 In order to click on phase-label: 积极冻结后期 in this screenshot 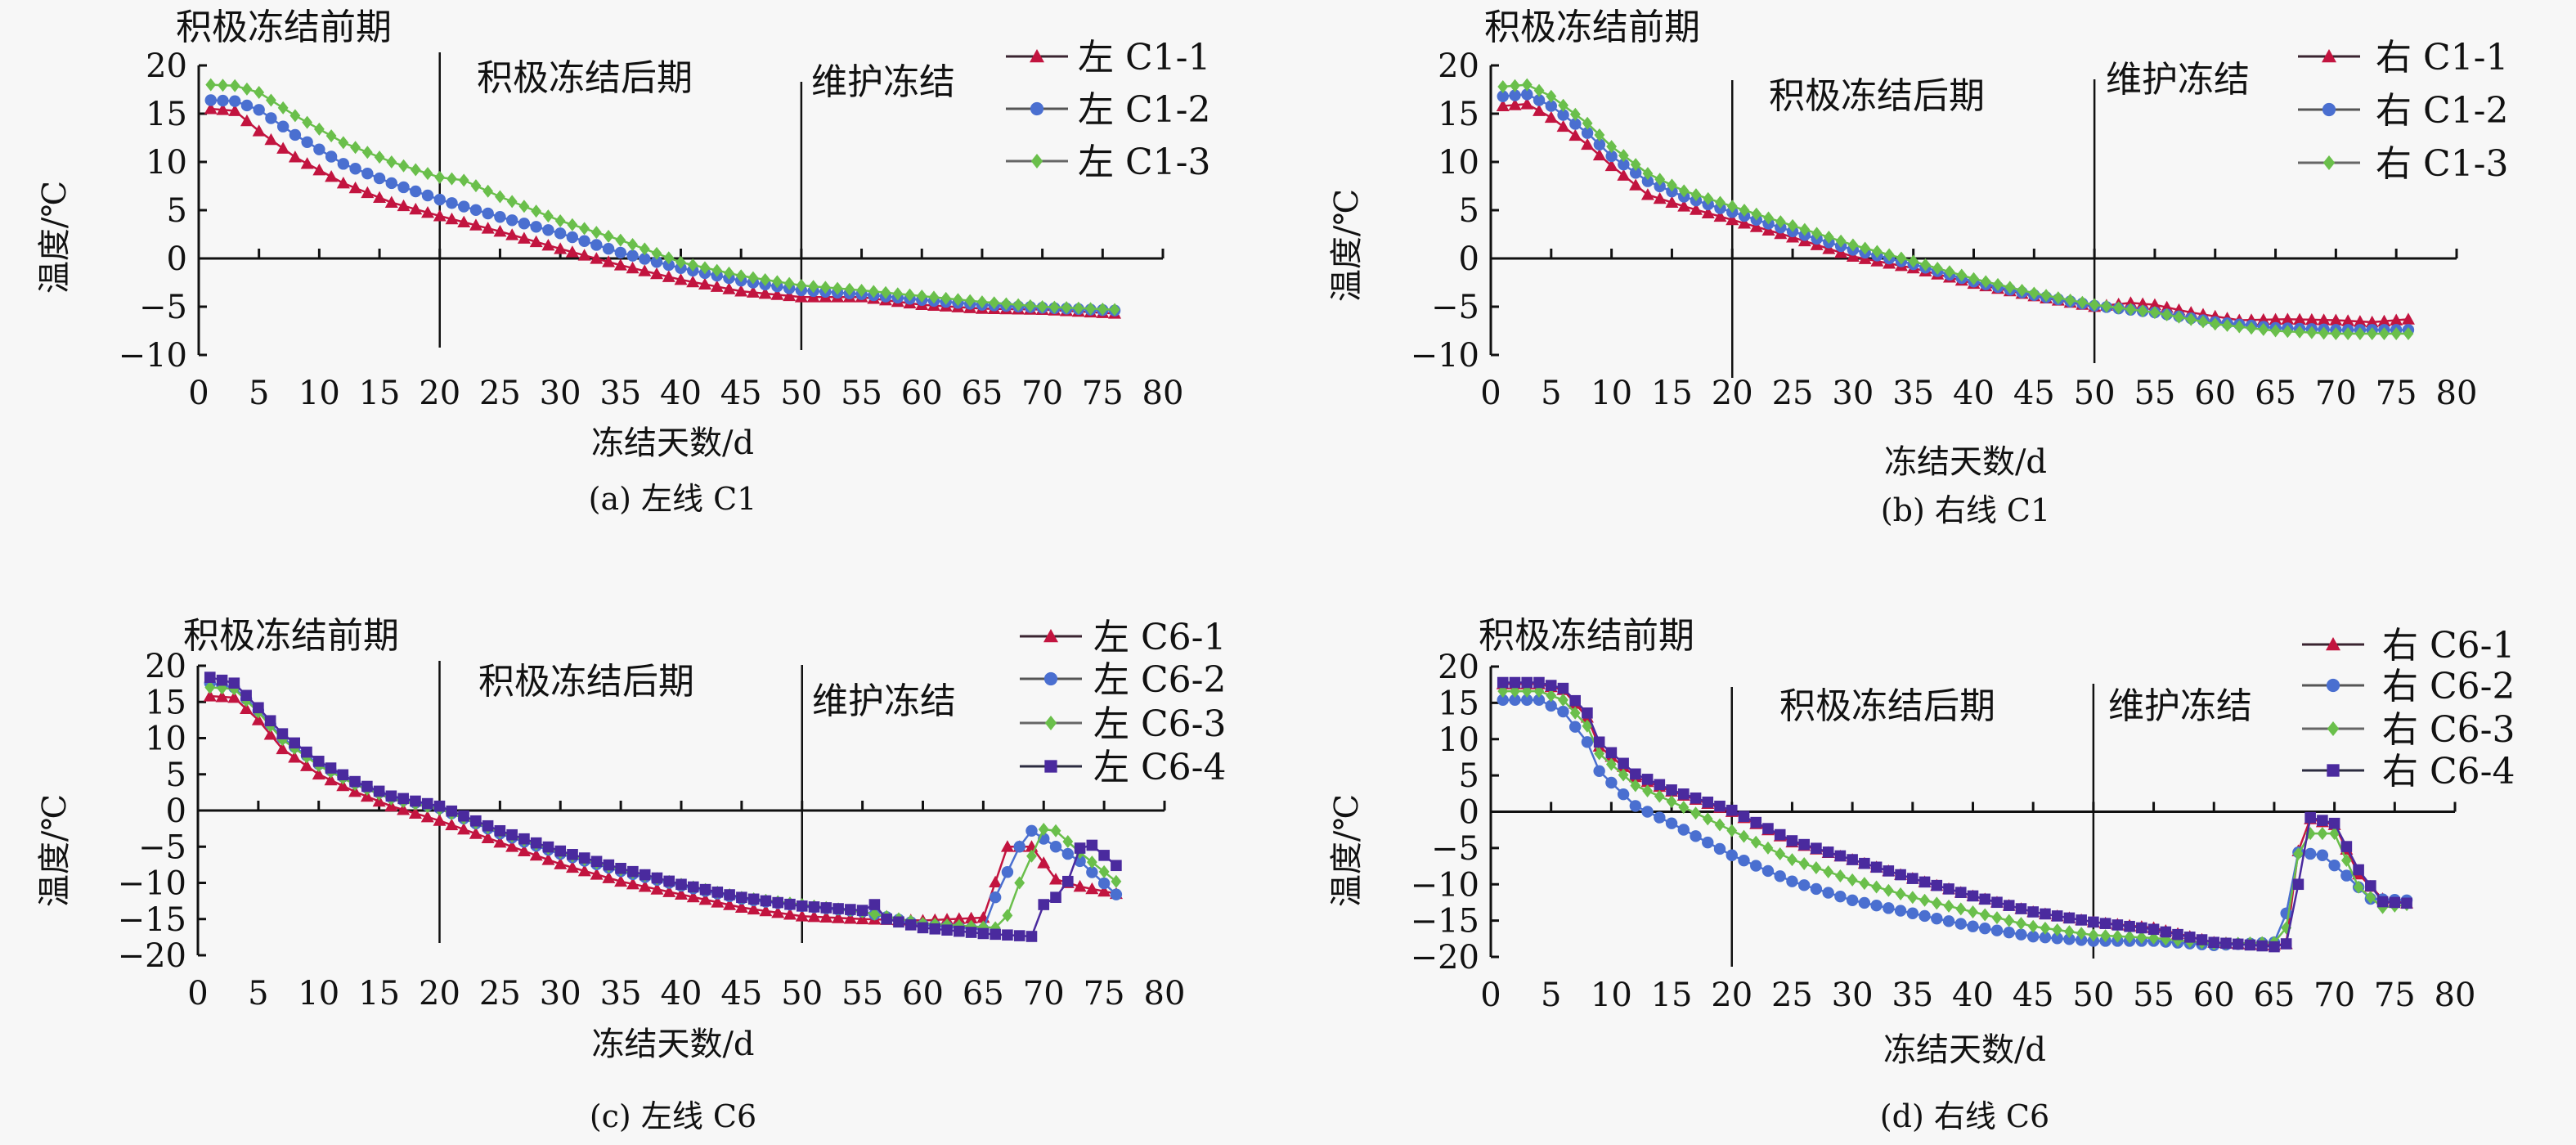, I will do `click(1877, 96)`.